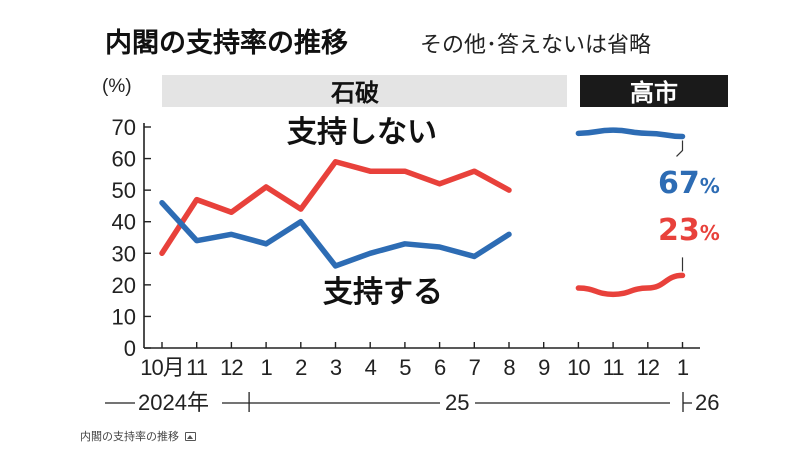 The image size is (785, 457). What do you see at coordinates (124, 222) in the screenshot?
I see `y-tick-label: 40` at bounding box center [124, 222].